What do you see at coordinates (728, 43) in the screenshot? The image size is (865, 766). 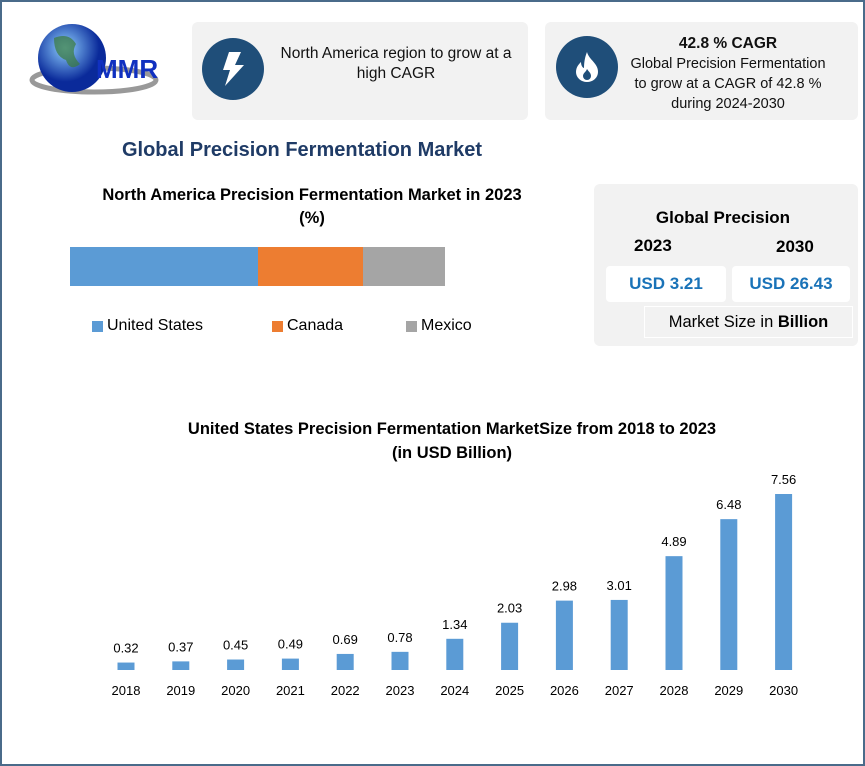 I see `cagr-heading: 42.8 % CAGR` at bounding box center [728, 43].